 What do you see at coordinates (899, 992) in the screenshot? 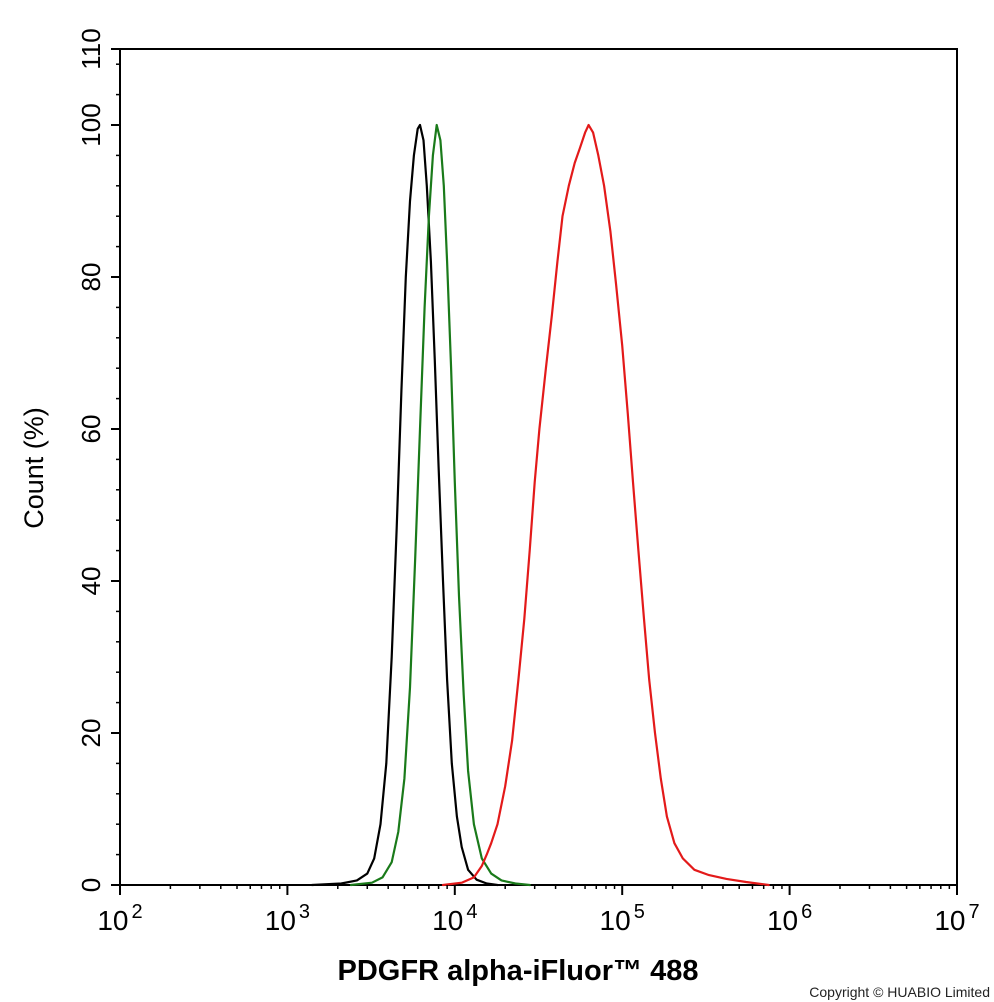
I see `copyright-text: Copyright © HUABIO Limited` at bounding box center [899, 992].